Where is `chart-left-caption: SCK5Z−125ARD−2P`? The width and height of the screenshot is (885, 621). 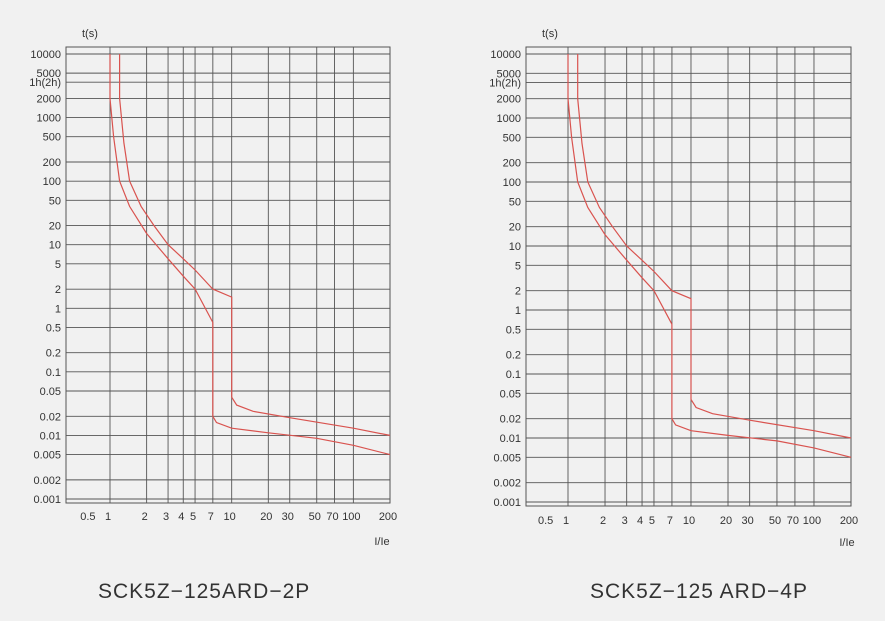
chart-left-caption: SCK5Z−125ARD−2P is located at coordinates (204, 591).